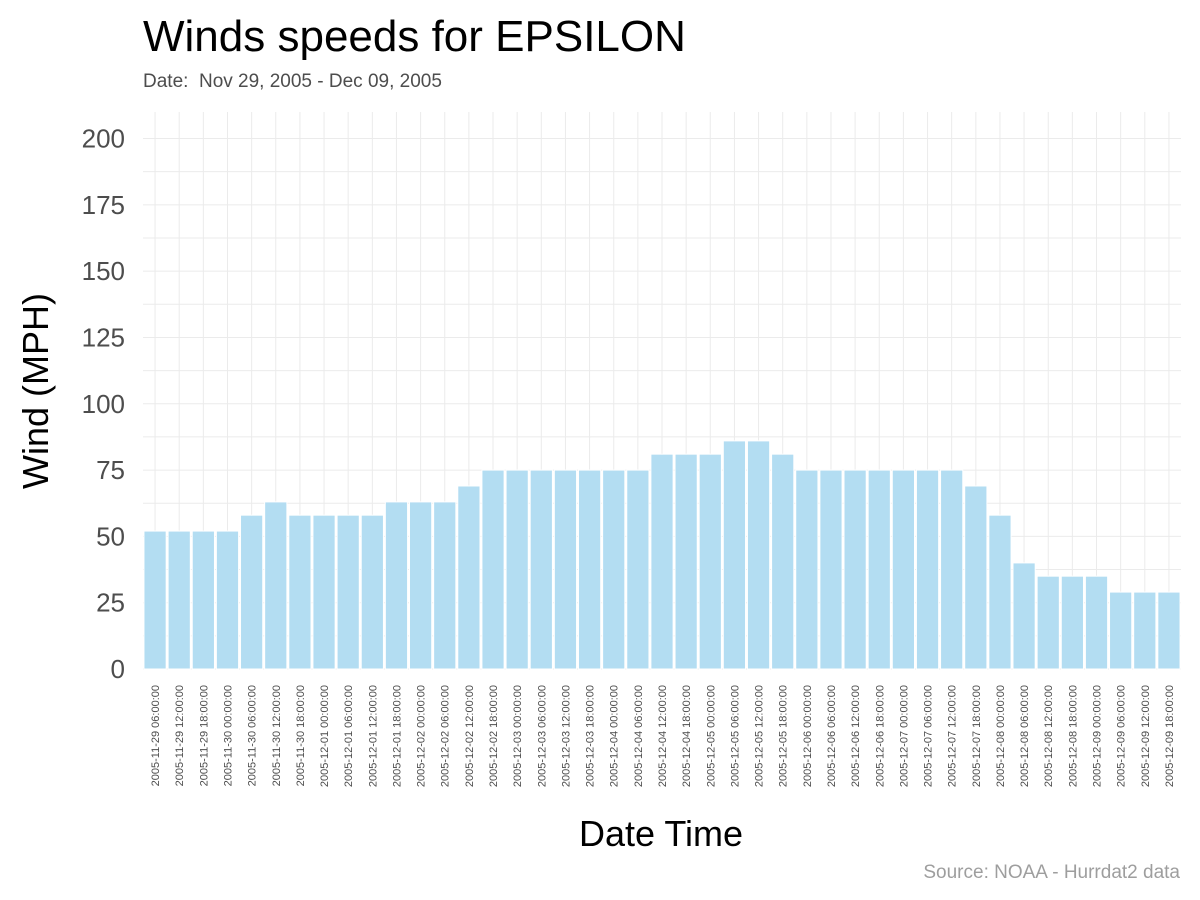 This screenshot has width=1200, height=900. I want to click on x-tick-label: 2005-12-04 18:00:00, so click(687, 736).